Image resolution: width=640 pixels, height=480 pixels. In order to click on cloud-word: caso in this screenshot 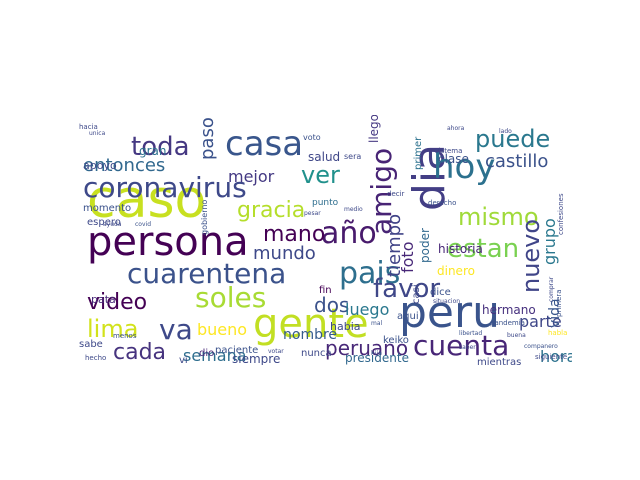, I will do `click(146, 200)`.